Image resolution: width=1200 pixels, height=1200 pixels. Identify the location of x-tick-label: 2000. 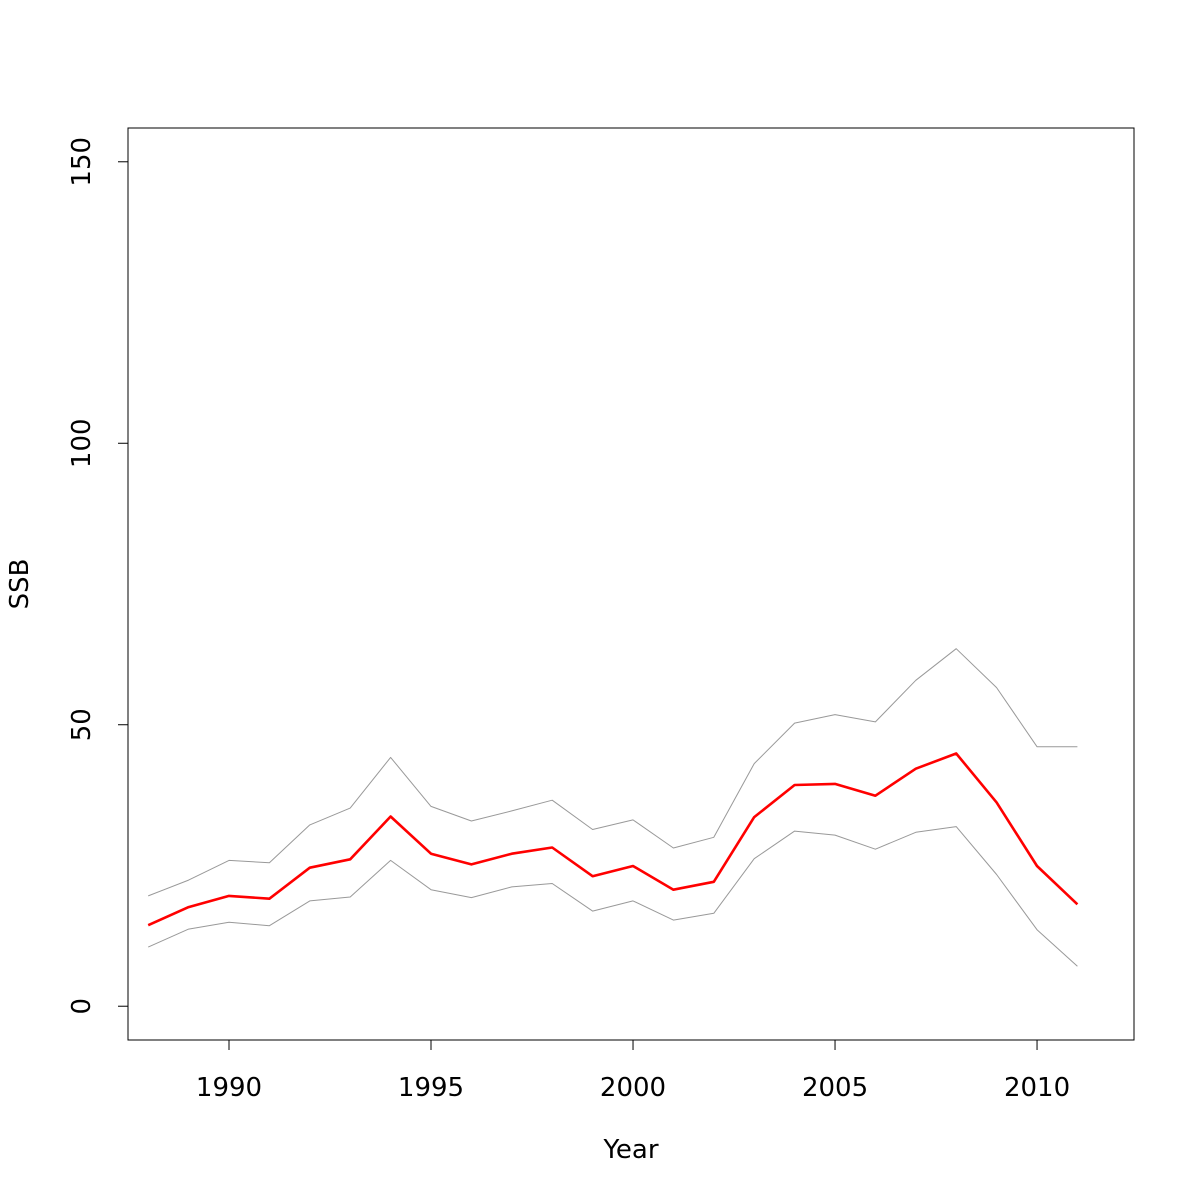
(633, 1088).